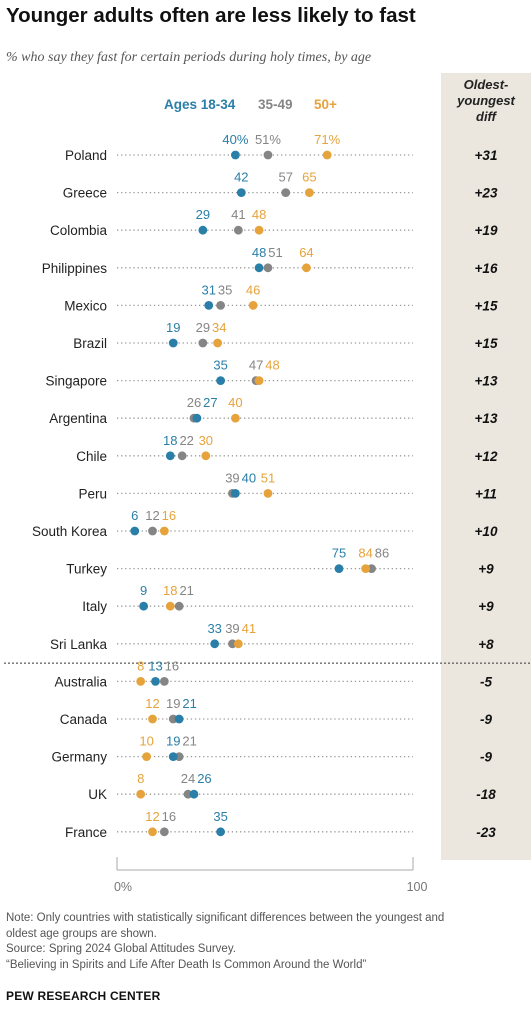 The image size is (531, 1024). Describe the element at coordinates (486, 230) in the screenshot. I see `diff-value: +19` at that location.